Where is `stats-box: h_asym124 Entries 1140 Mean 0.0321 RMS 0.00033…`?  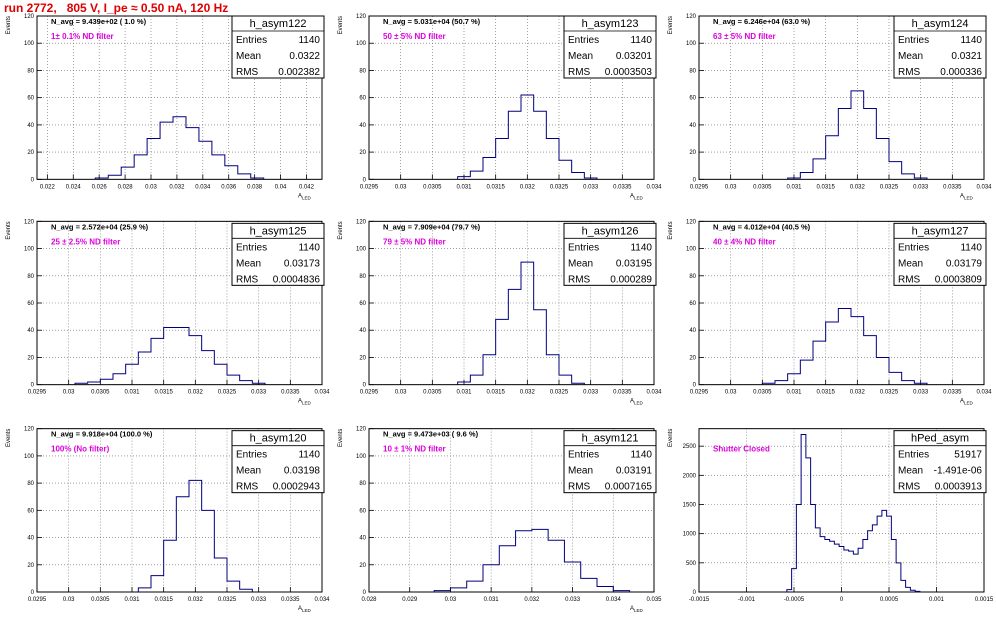 stats-box: h_asym124 Entries 1140 Mean 0.0321 RMS 0.00033… is located at coordinates (940, 47).